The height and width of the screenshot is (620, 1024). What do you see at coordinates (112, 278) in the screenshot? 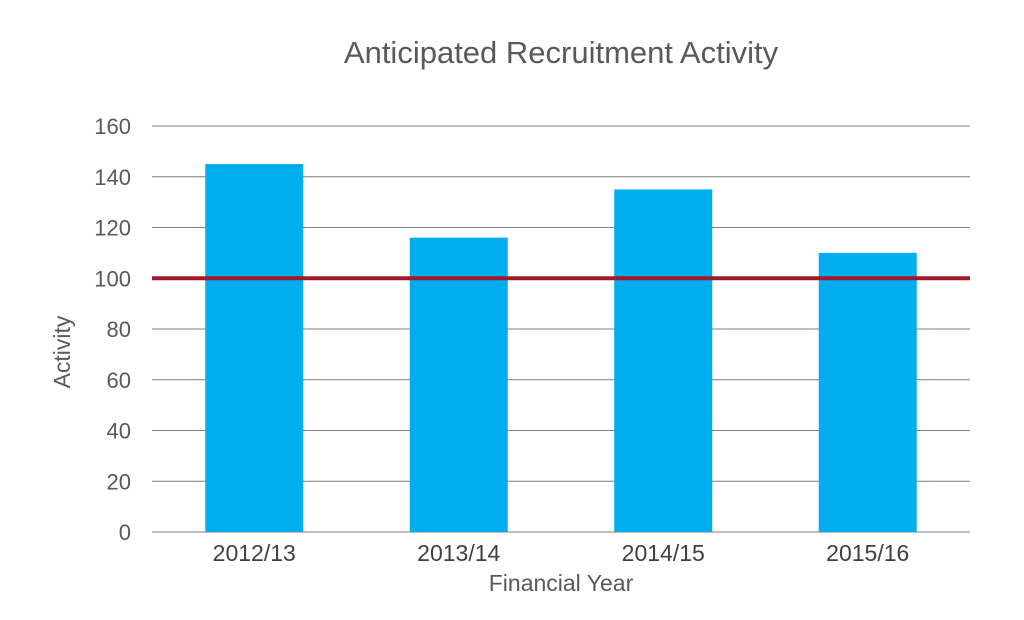
I see `y-tick-label: 100` at bounding box center [112, 278].